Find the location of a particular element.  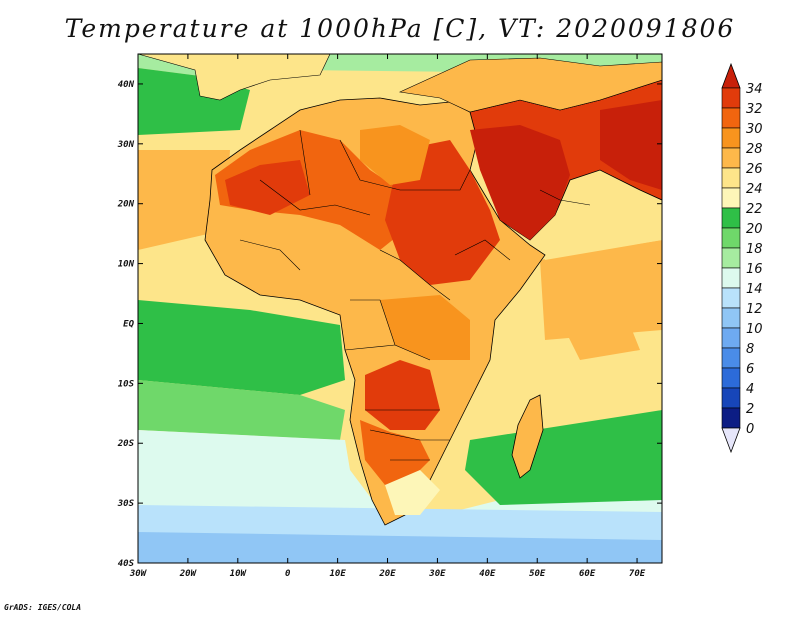

colorbar-bottom-arrow is located at coordinates (731, 440).